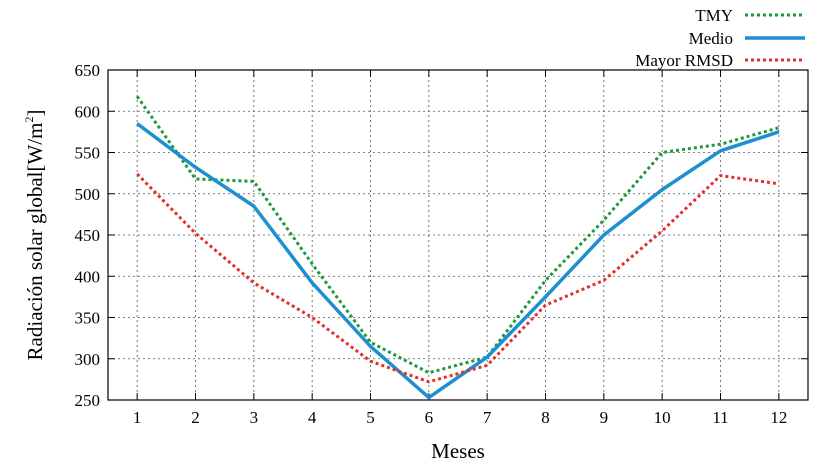  I want to click on x-tick-label: 11, so click(720, 417).